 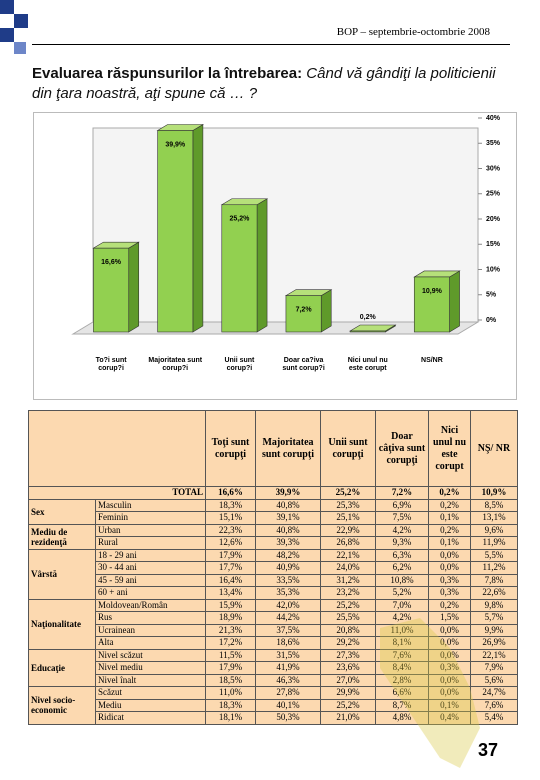 I want to click on cell: 0,0%, so click(x=449, y=555).